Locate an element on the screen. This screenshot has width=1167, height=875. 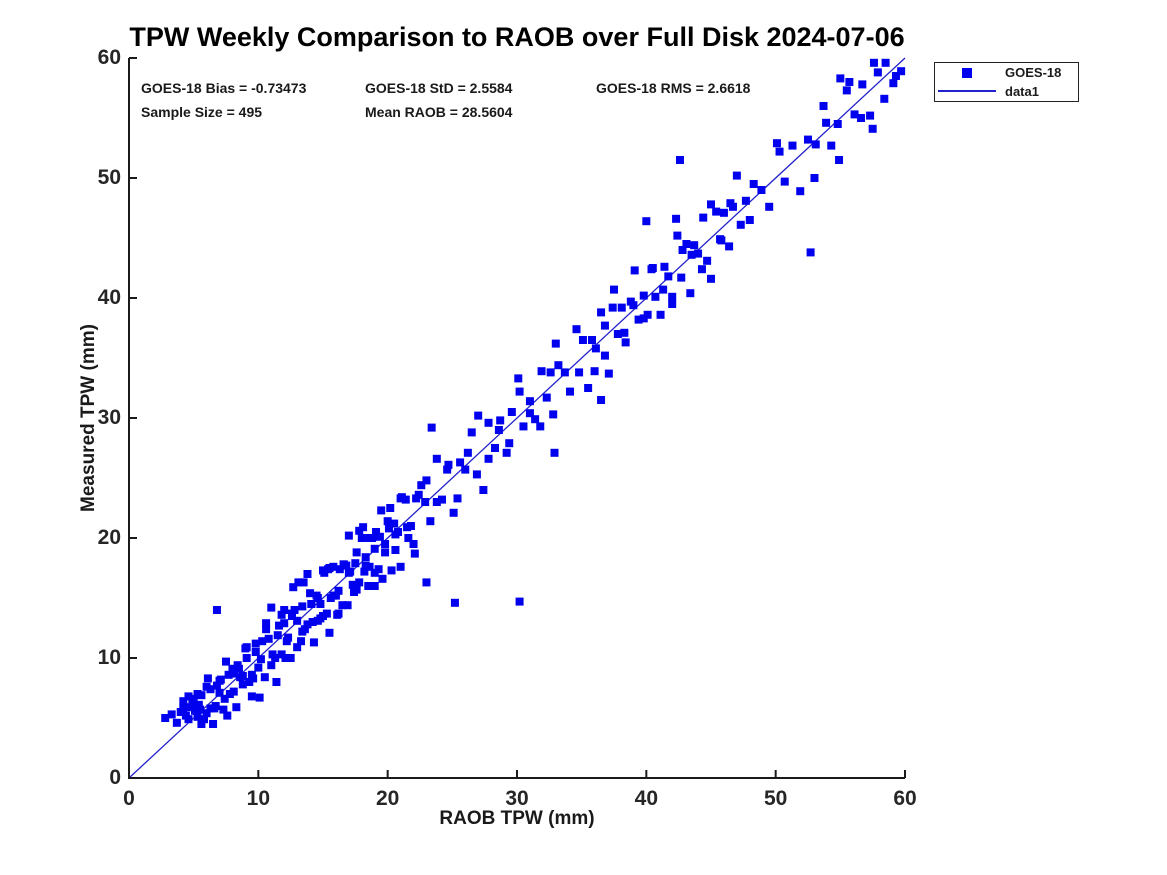
x-tick-label: 60 is located at coordinates (905, 798).